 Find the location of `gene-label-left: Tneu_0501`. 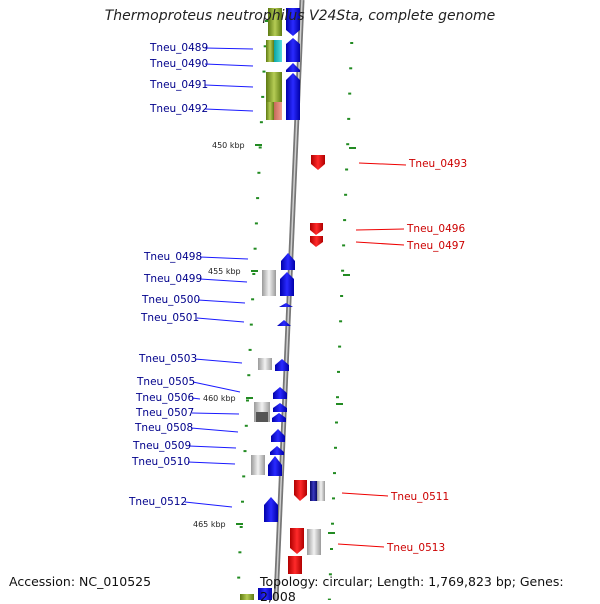

gene-label-left: Tneu_0501 is located at coordinates (169, 318).